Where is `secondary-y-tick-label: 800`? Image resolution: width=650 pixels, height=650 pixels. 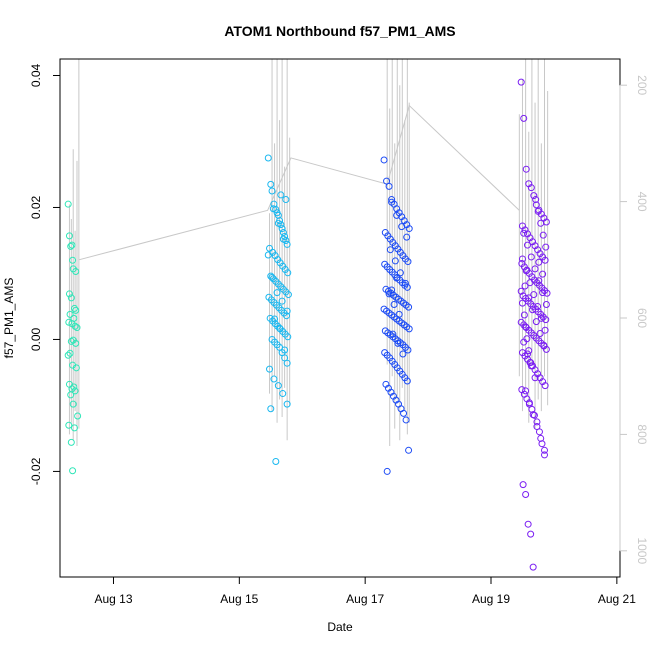
secondary-y-tick-label: 800 is located at coordinates (642, 434).